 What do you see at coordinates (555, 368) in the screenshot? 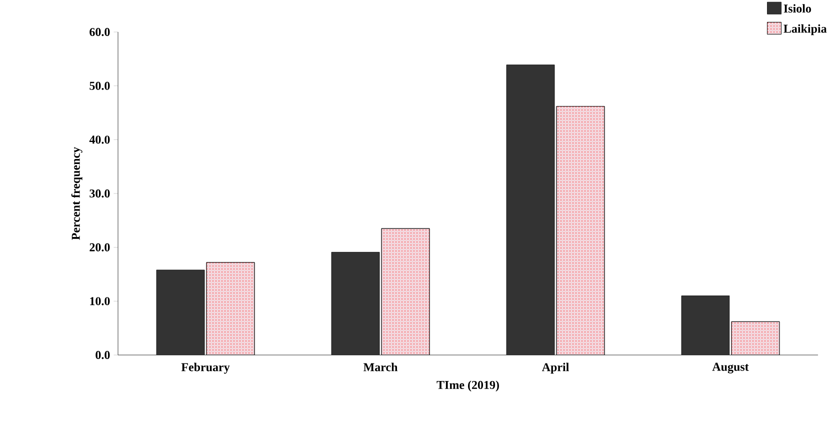
I see `x-tick-label: April` at bounding box center [555, 368].